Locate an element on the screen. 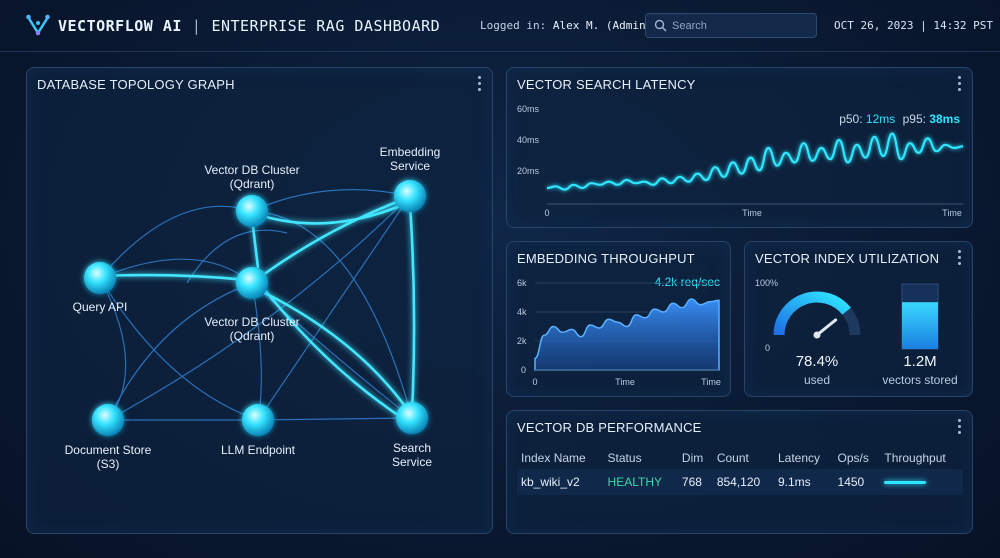 This screenshot has height=558, width=1000. latency-xtick-end: Time is located at coordinates (952, 213).